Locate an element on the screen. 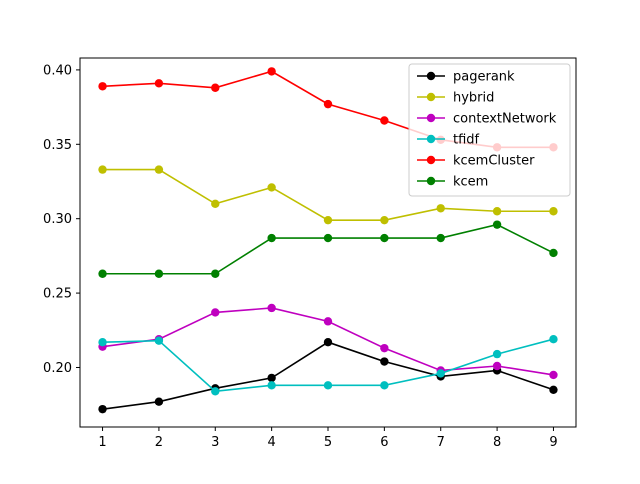 The image size is (640, 484). x-tick-label: 8 is located at coordinates (497, 442).